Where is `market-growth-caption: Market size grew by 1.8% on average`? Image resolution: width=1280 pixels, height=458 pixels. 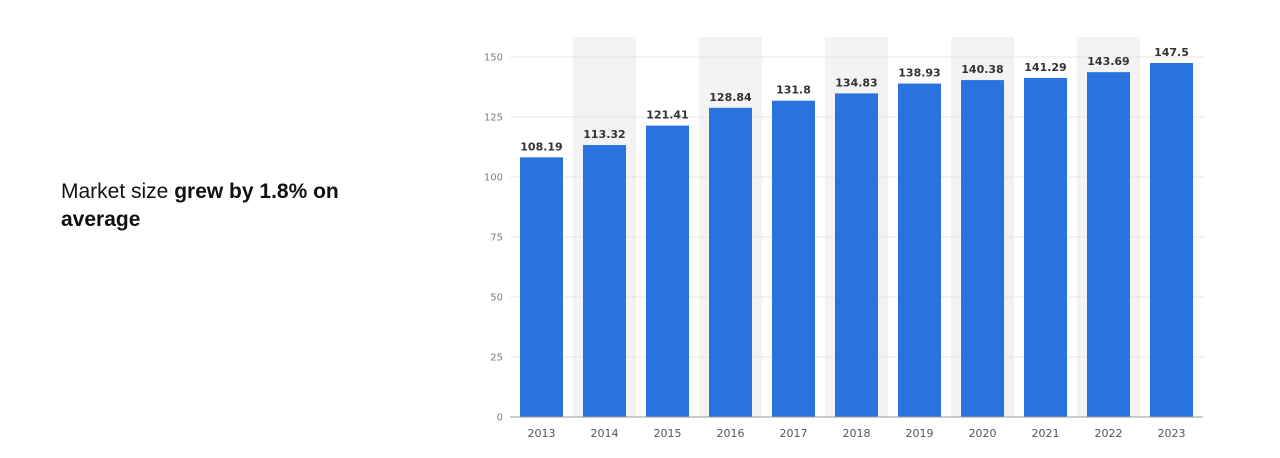 market-growth-caption: Market size grew by 1.8% on average is located at coordinates (211, 206).